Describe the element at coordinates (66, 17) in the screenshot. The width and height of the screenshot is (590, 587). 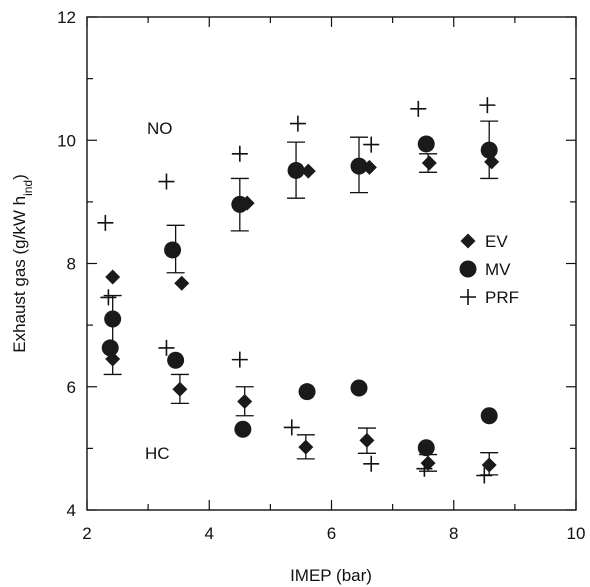
I see `y-tick-label: 12` at that location.